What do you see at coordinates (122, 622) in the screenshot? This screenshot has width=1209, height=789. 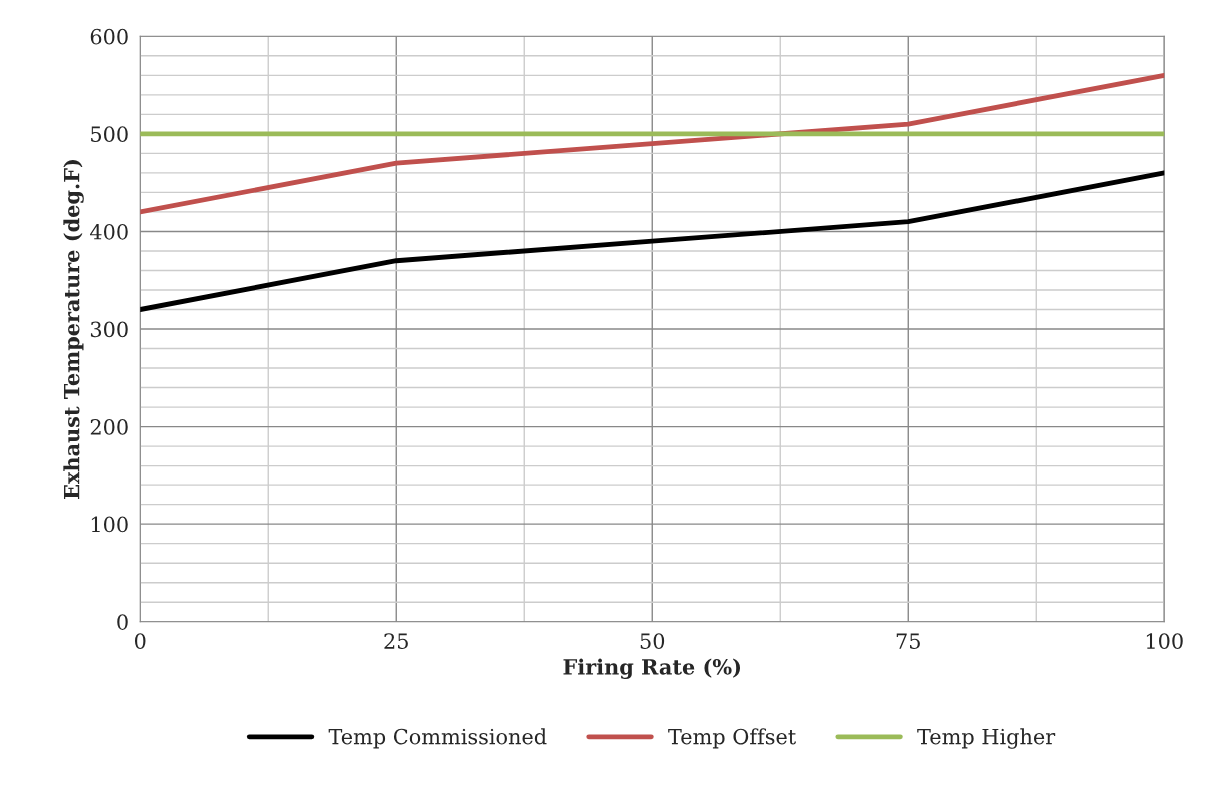 I see `y-tick-label: 0` at bounding box center [122, 622].